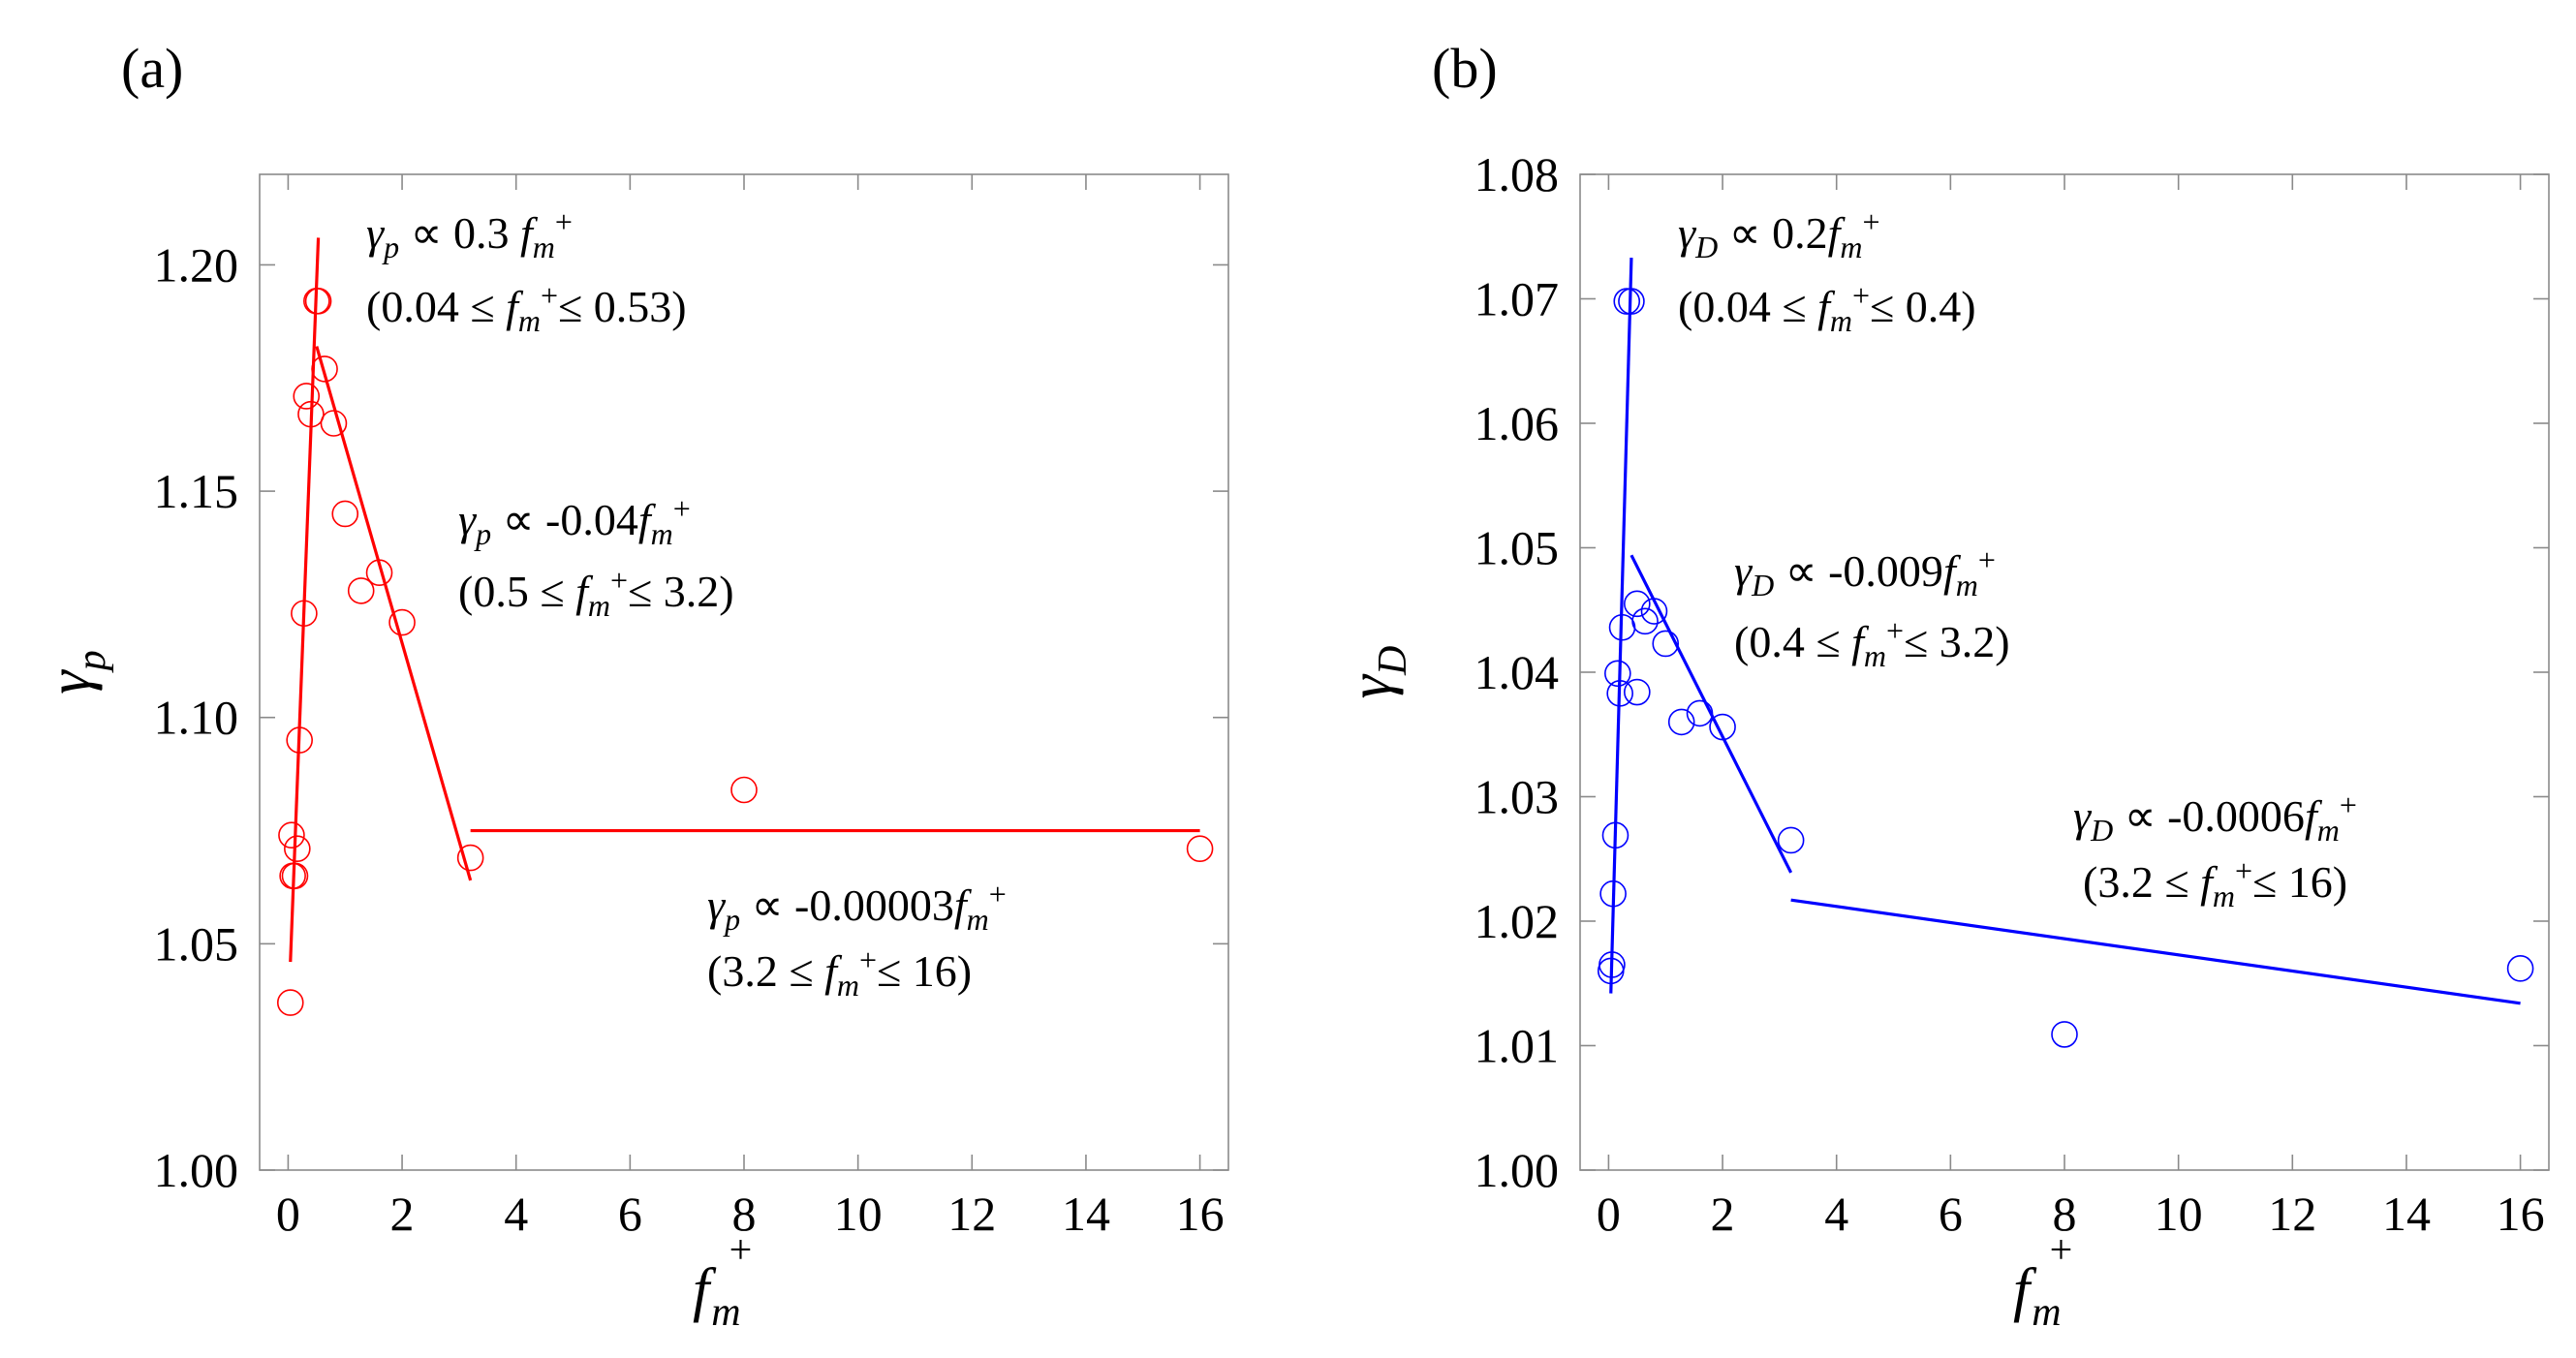 The height and width of the screenshot is (1358, 2576). What do you see at coordinates (1517, 299) in the screenshot?
I see `y-tick-label: 1.07` at bounding box center [1517, 299].